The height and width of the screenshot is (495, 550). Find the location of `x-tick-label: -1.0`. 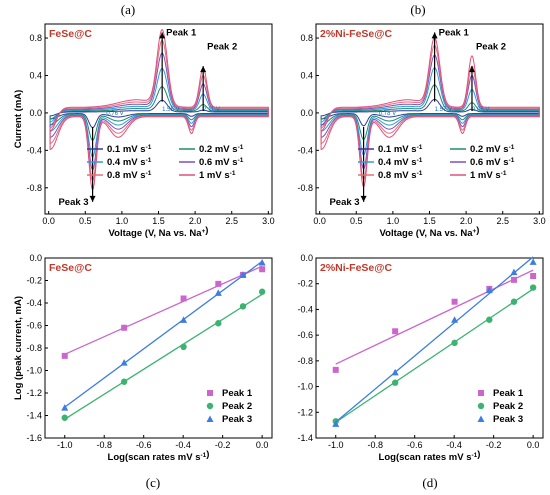

x-tick-label: -1.0 is located at coordinates (65, 445).